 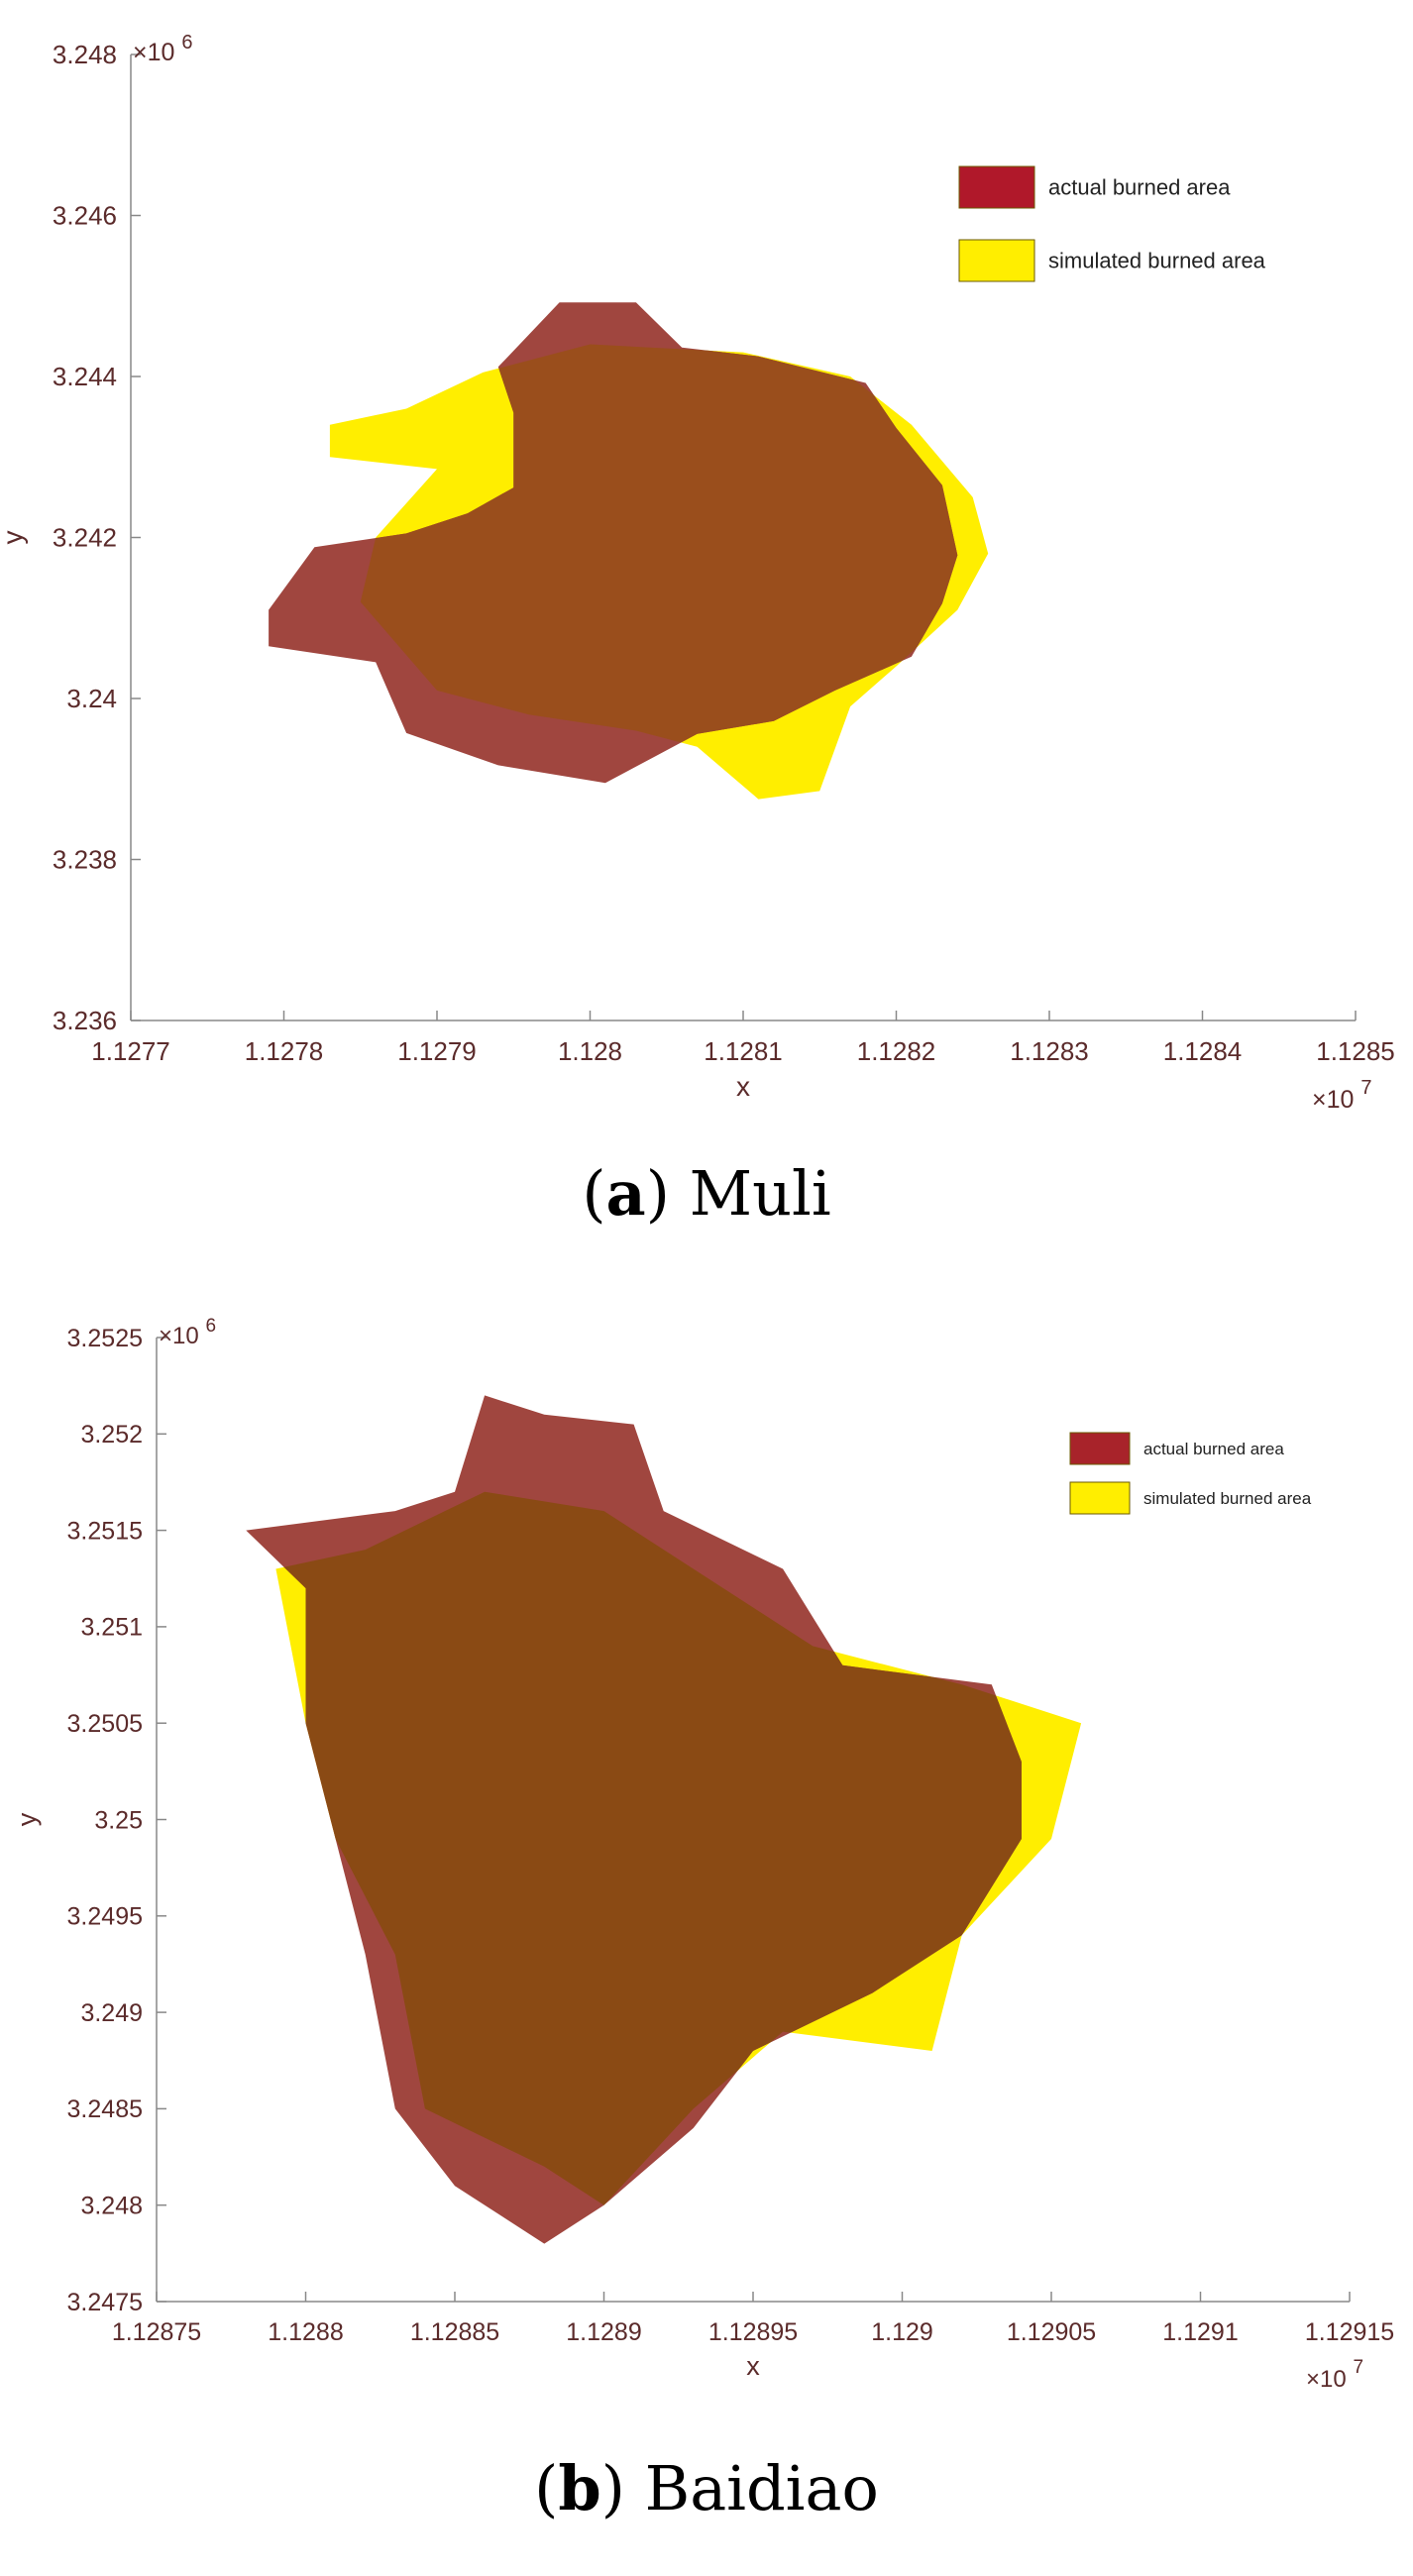 What do you see at coordinates (1203, 1051) in the screenshot?
I see `x-tick-label: 1.1284` at bounding box center [1203, 1051].